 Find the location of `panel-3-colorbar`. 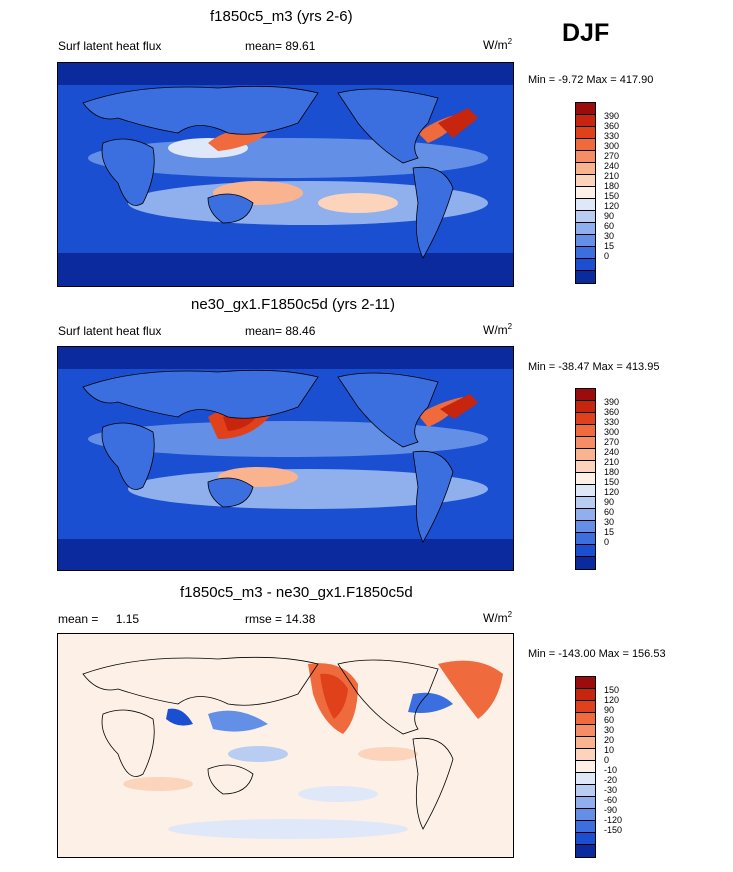

panel-3-colorbar is located at coordinates (585, 767).